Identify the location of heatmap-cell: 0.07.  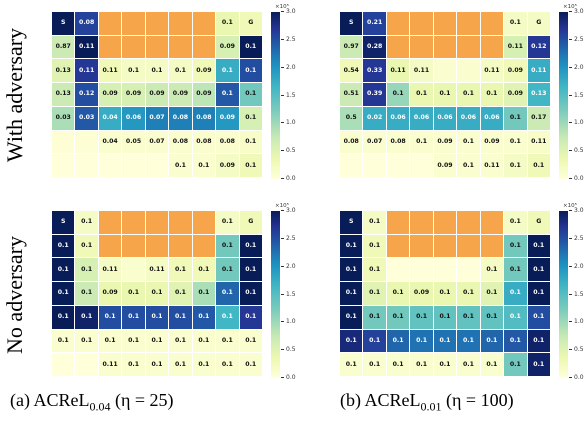
(157, 118).